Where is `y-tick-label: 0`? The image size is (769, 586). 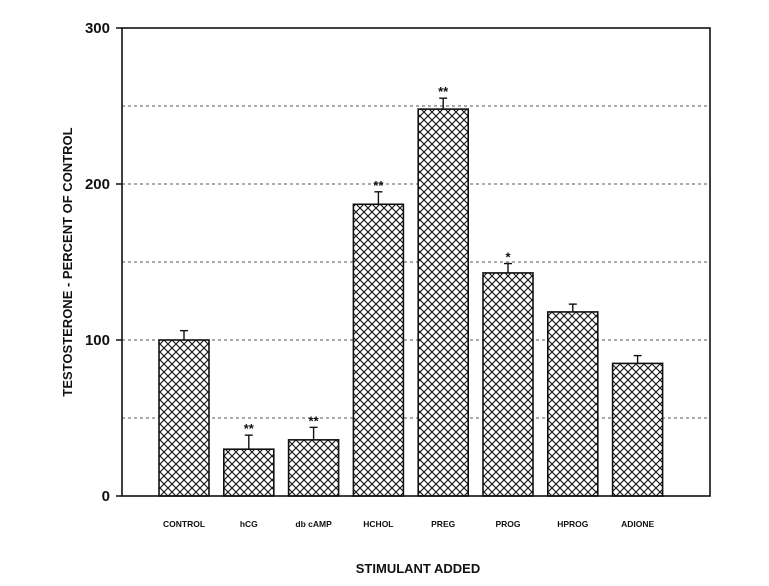 y-tick-label: 0 is located at coordinates (106, 496).